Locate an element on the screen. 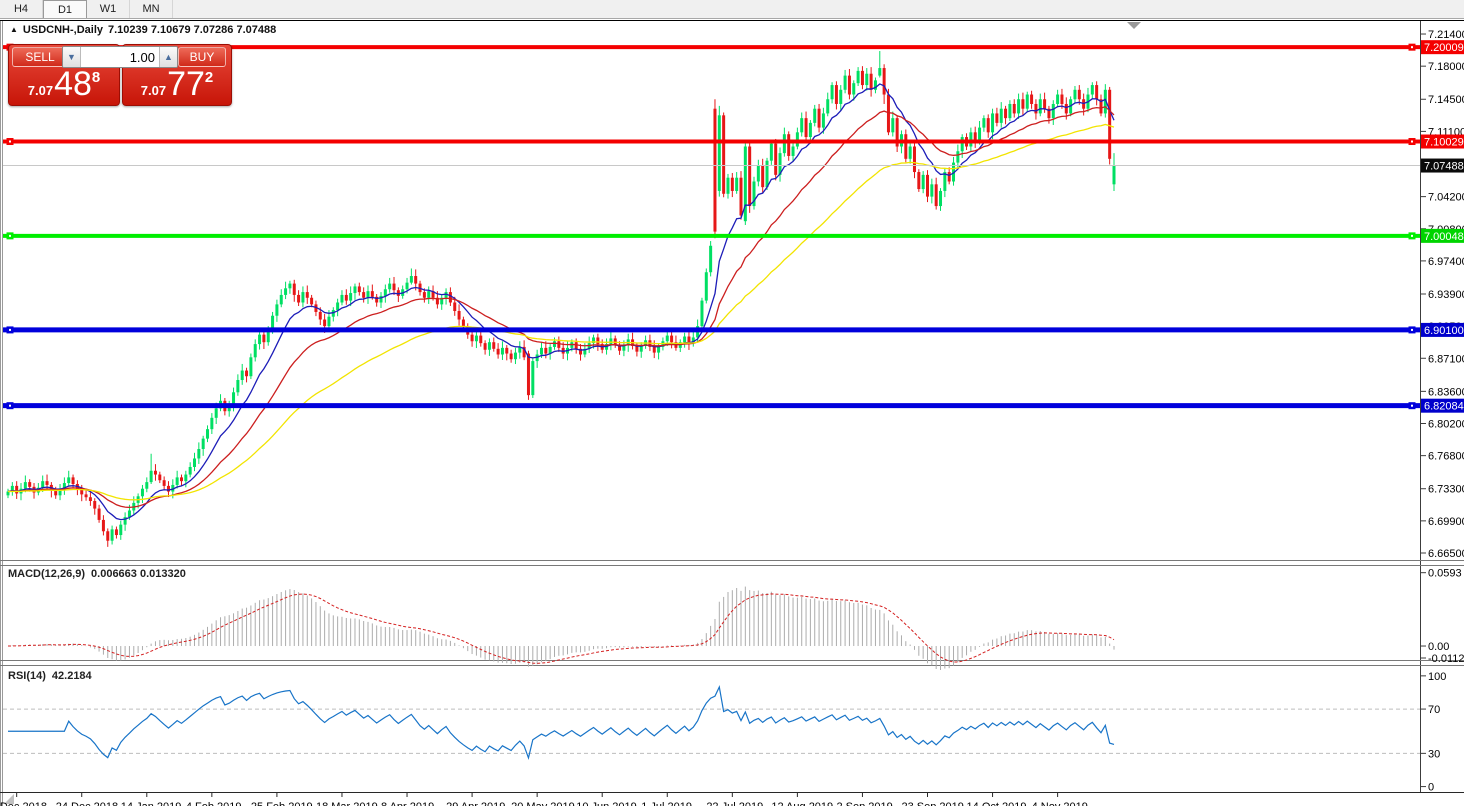  buy-button: BUY is located at coordinates (202, 57).